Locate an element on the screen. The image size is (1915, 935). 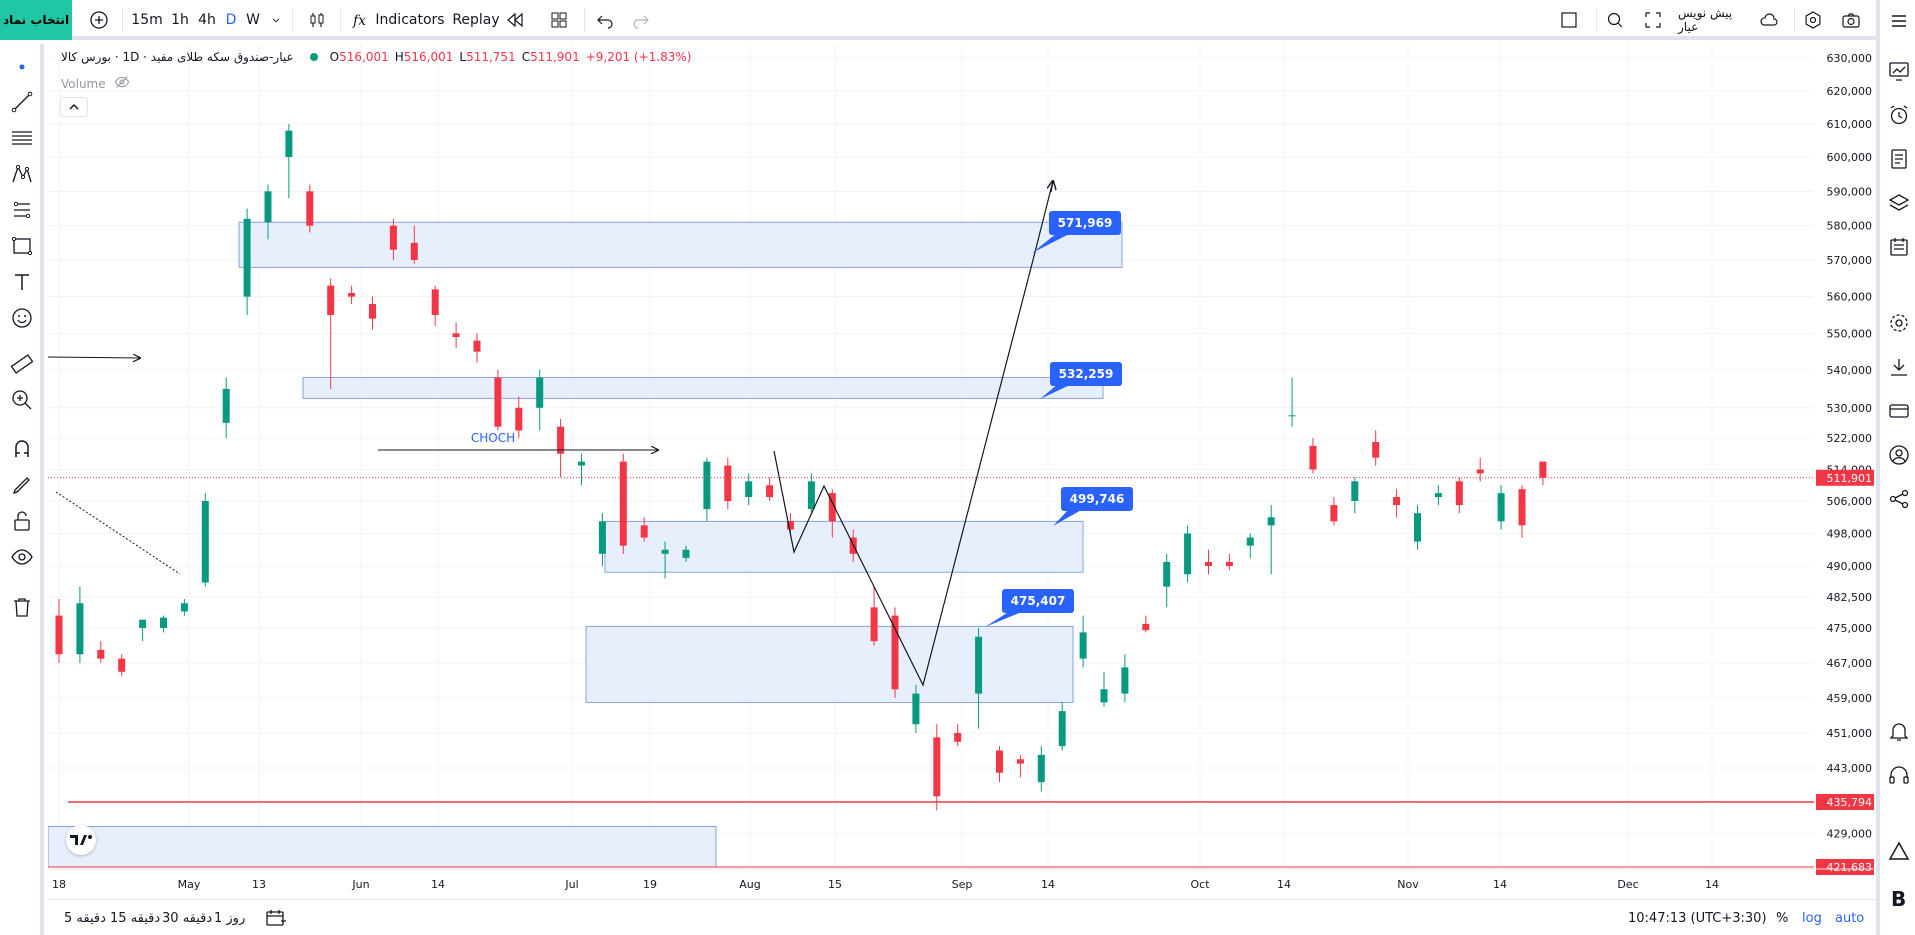
camera-icon is located at coordinates (1851, 20).